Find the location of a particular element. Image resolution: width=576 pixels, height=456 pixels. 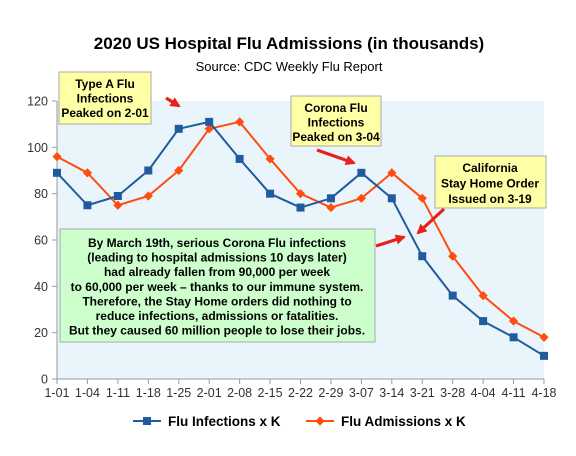

arrow-corona is located at coordinates (336, 157).